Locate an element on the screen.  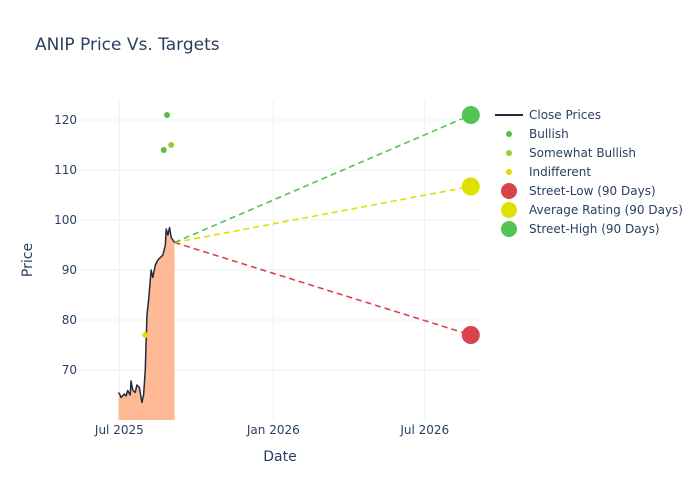
legend-label: Street-Low (90 Days) is located at coordinates (592, 191).